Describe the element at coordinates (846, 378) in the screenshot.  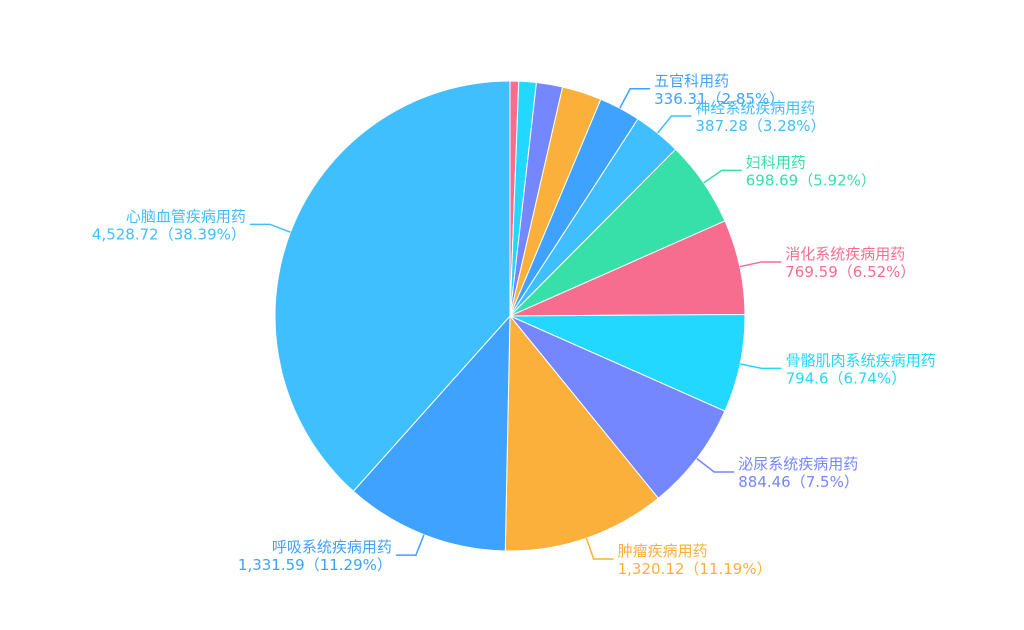
I see `slice-label-value: 794.6（6.74%）` at that location.